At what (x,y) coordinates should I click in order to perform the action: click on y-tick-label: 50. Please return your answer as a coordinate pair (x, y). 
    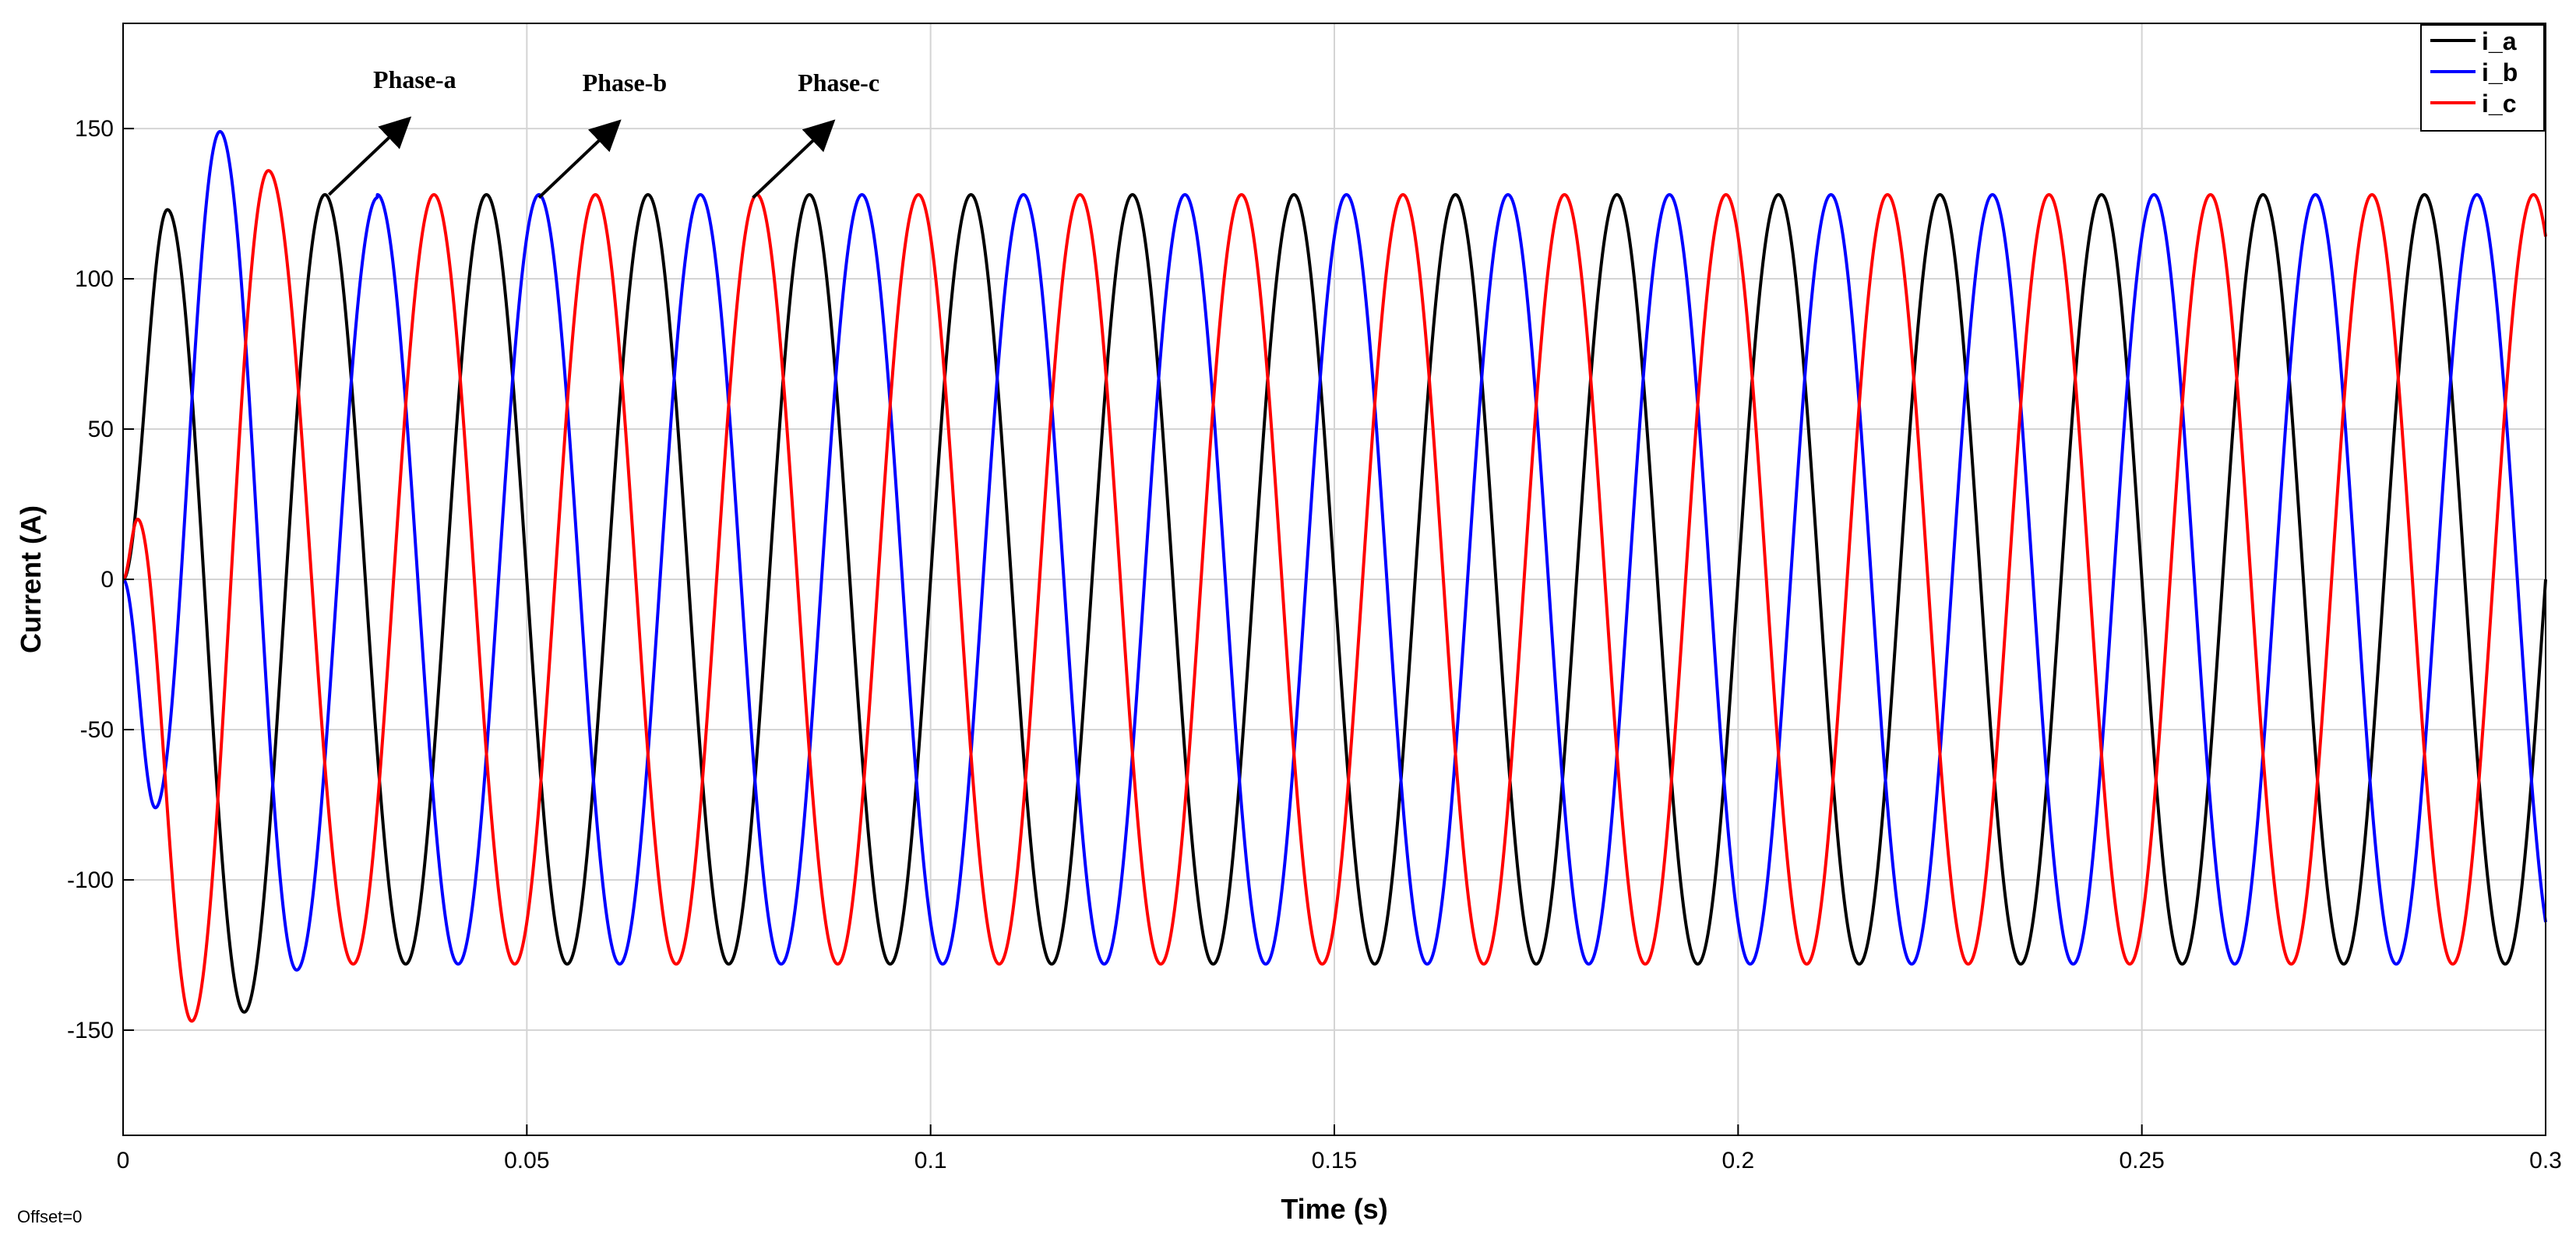
    Looking at the image, I should click on (101, 429).